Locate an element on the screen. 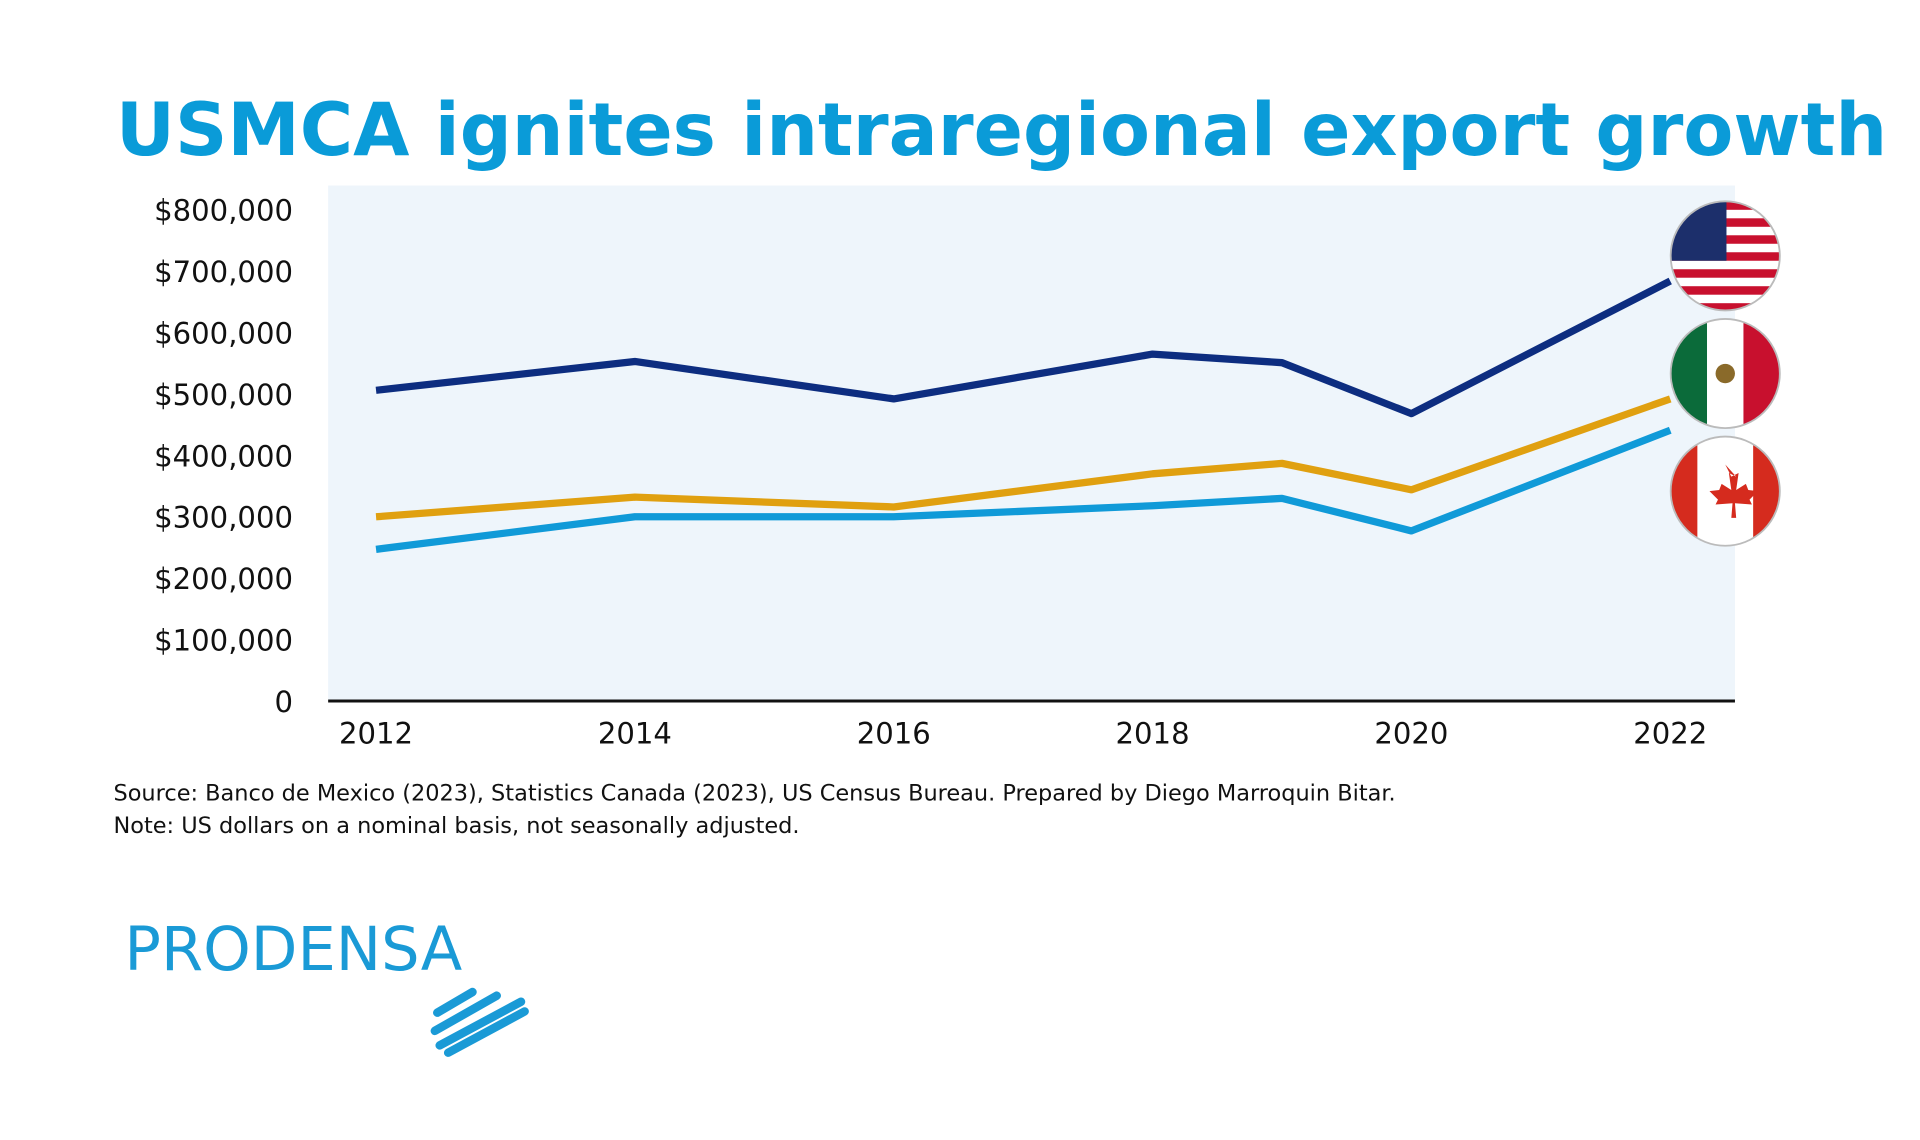 This screenshot has height=1140, width=1920. y-tick-label: $200,000 is located at coordinates (223, 579).